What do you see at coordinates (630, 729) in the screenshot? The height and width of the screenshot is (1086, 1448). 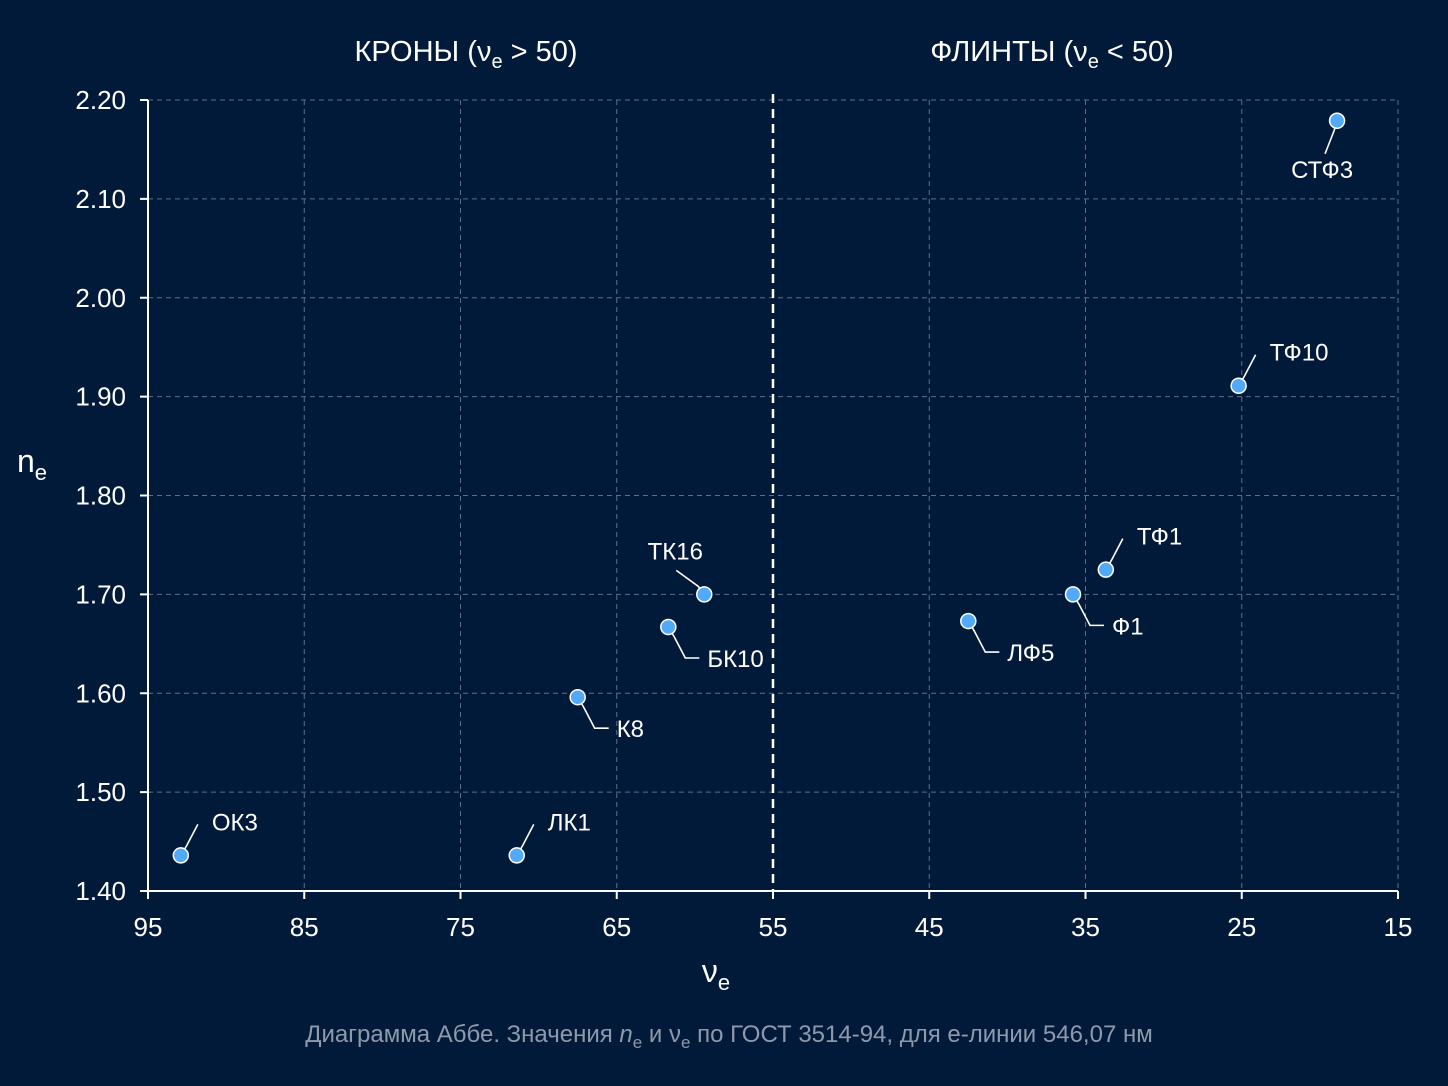 I see `data-label: К8` at bounding box center [630, 729].